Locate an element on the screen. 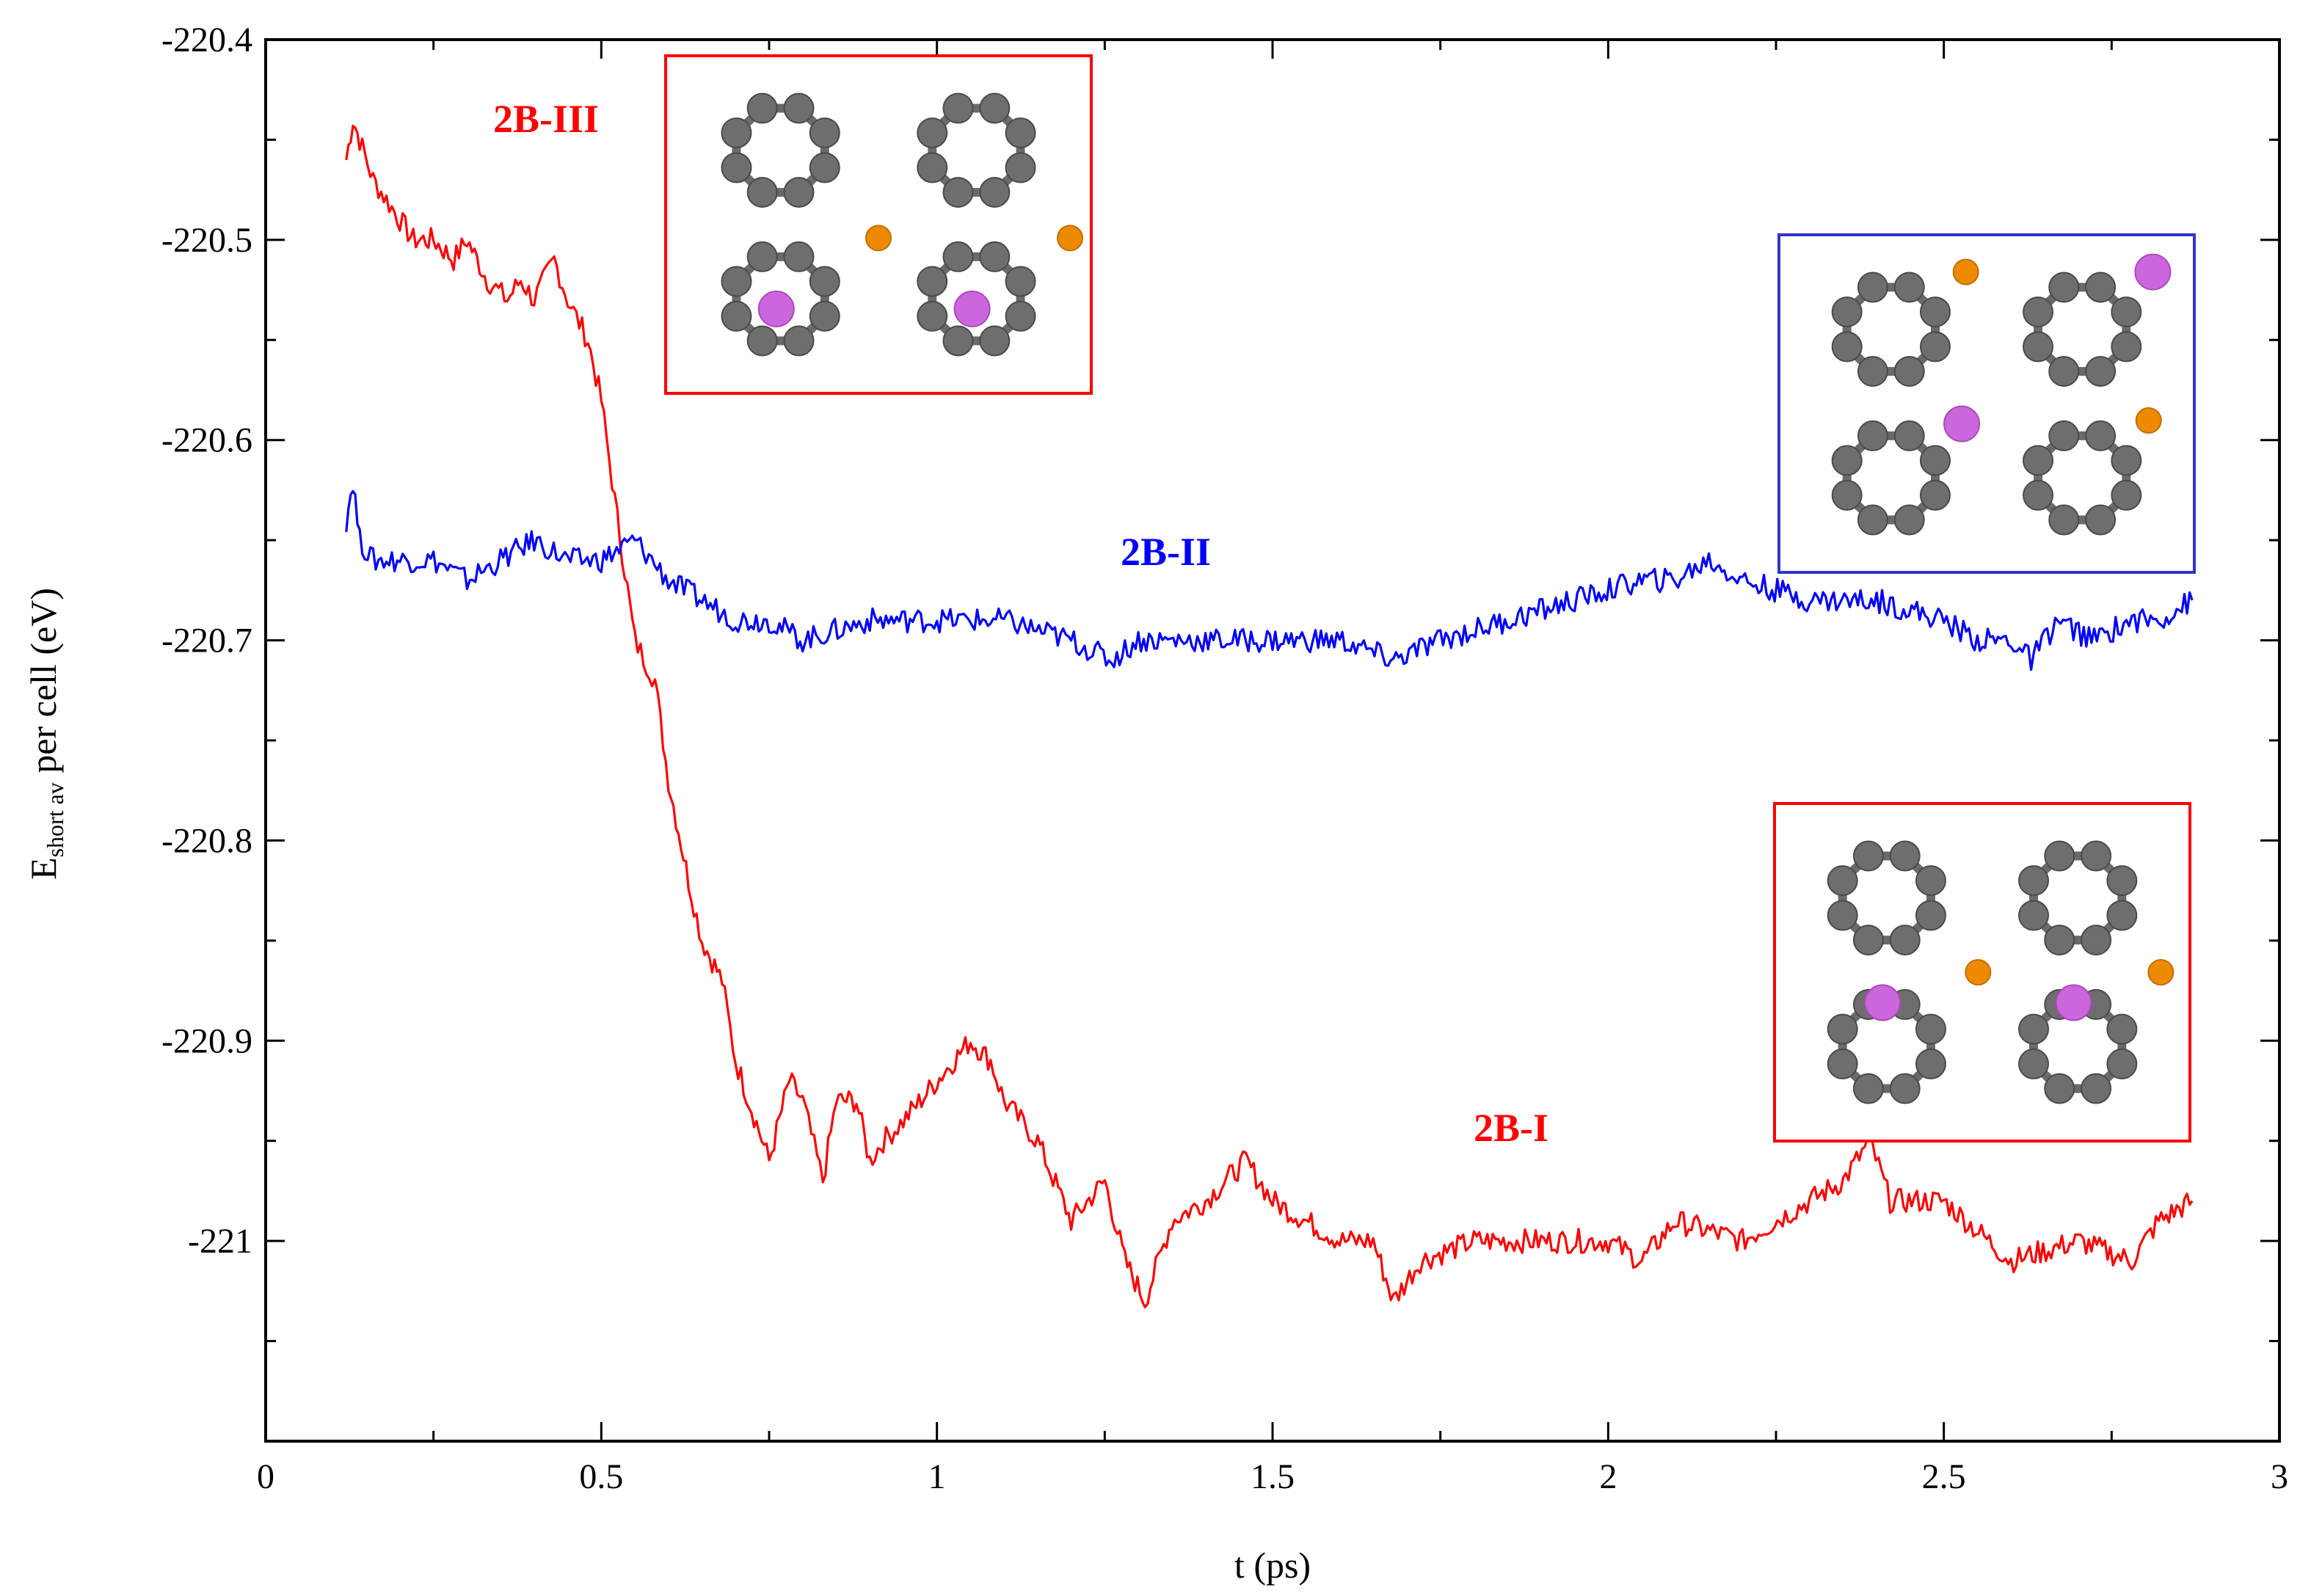  y-axis-label: Eshort av per cell (eV) is located at coordinates (46, 734).